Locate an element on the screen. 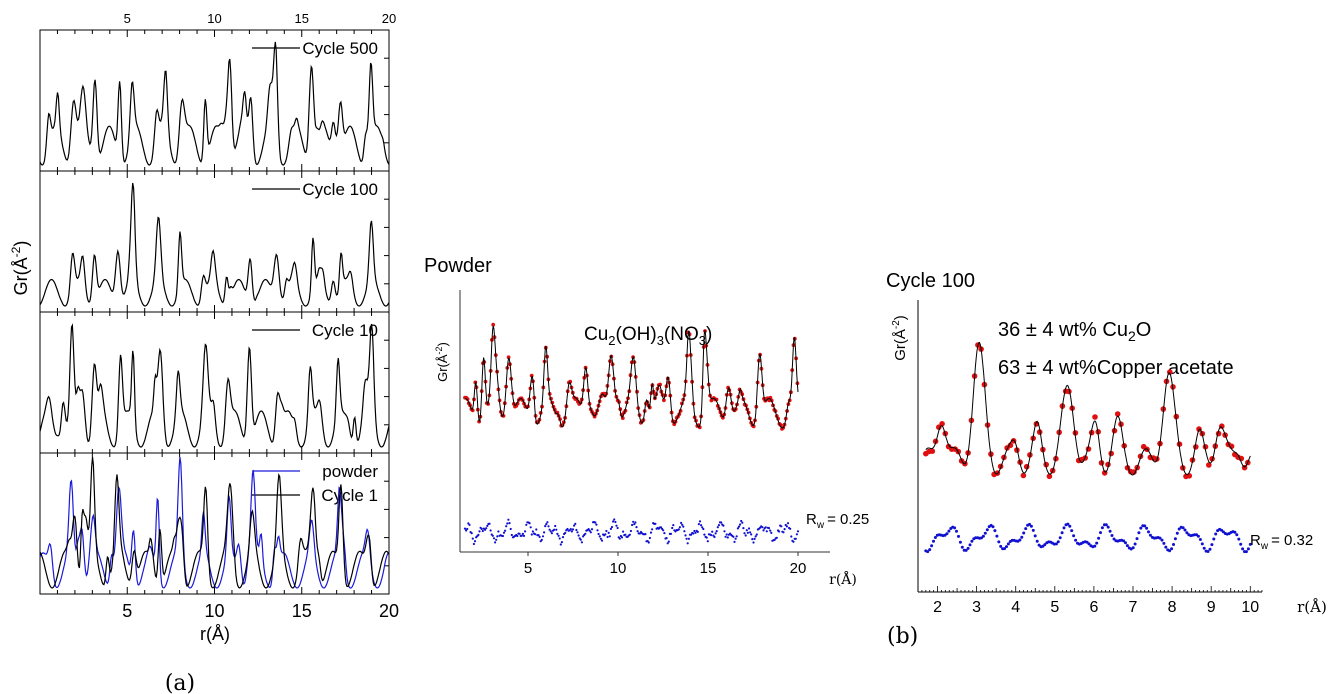 This screenshot has height=694, width=1340. b-annotation-line2: 63 ± 4 wt%Copper acetate is located at coordinates (1116, 368).